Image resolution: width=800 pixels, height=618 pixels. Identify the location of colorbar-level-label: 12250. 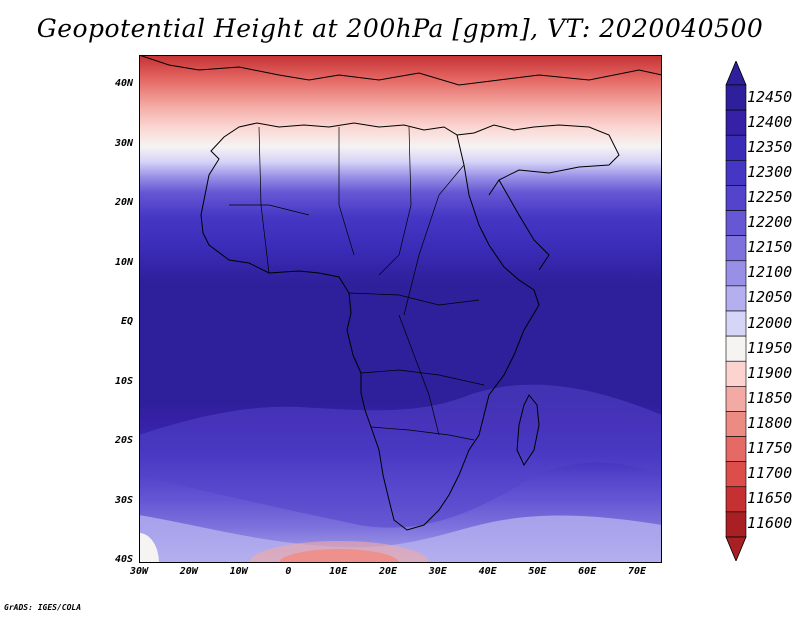
(770, 197).